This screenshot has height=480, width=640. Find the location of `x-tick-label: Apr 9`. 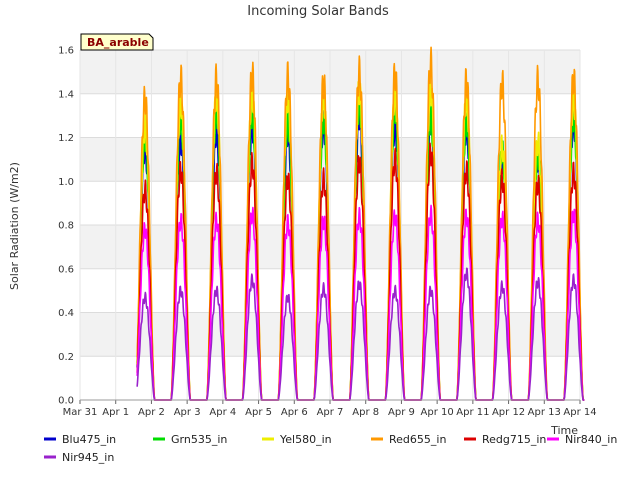

x-tick-label: Apr 9 is located at coordinates (401, 412).